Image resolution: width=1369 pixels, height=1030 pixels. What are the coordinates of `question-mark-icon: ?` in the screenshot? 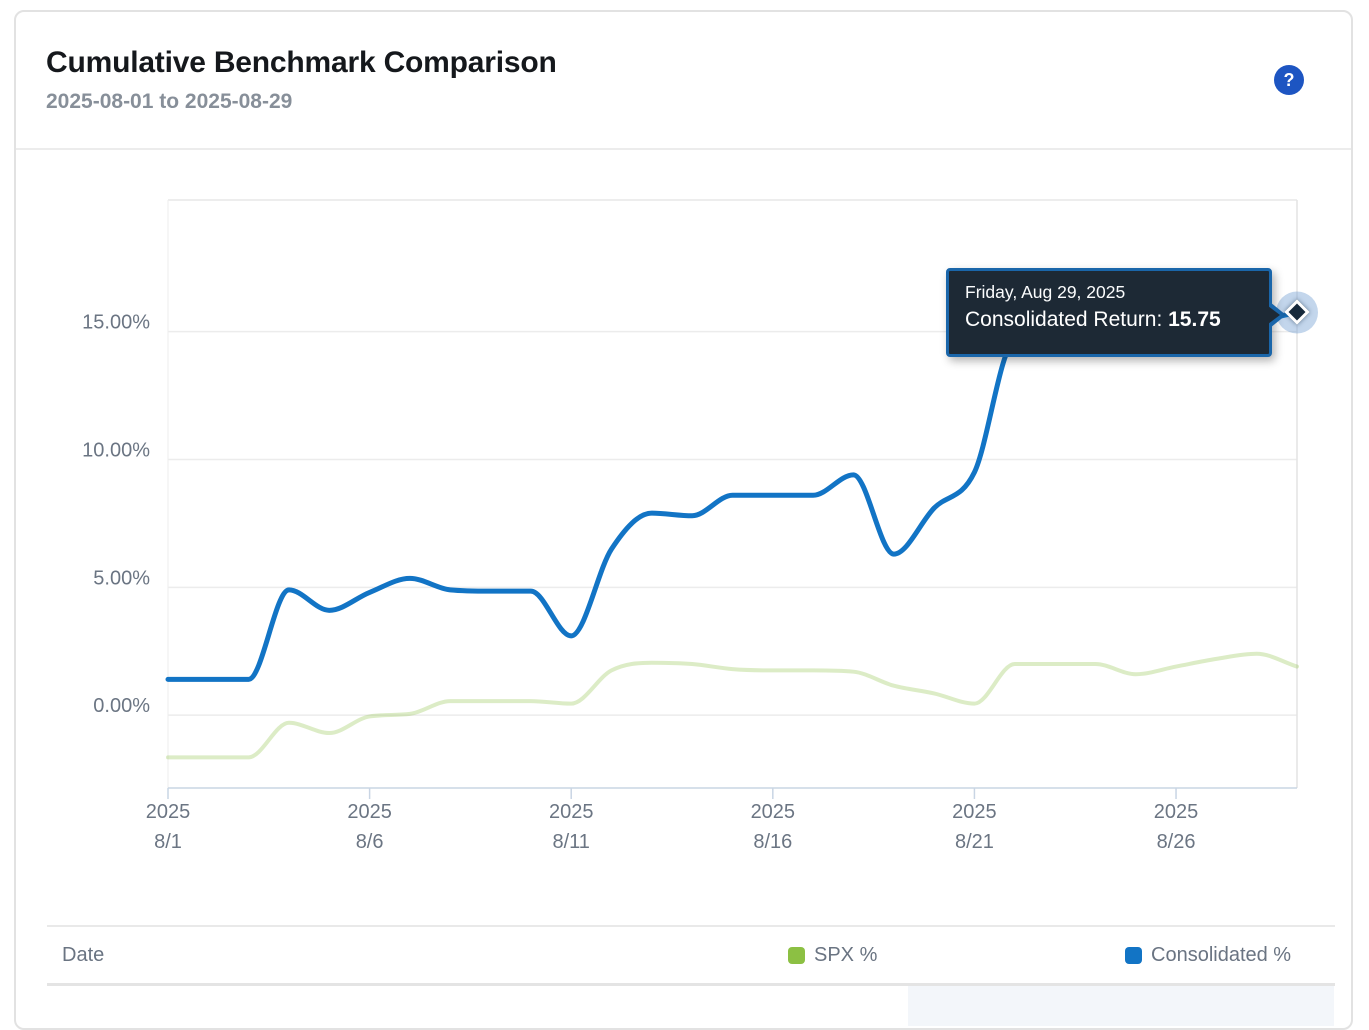 It's located at (1289, 79).